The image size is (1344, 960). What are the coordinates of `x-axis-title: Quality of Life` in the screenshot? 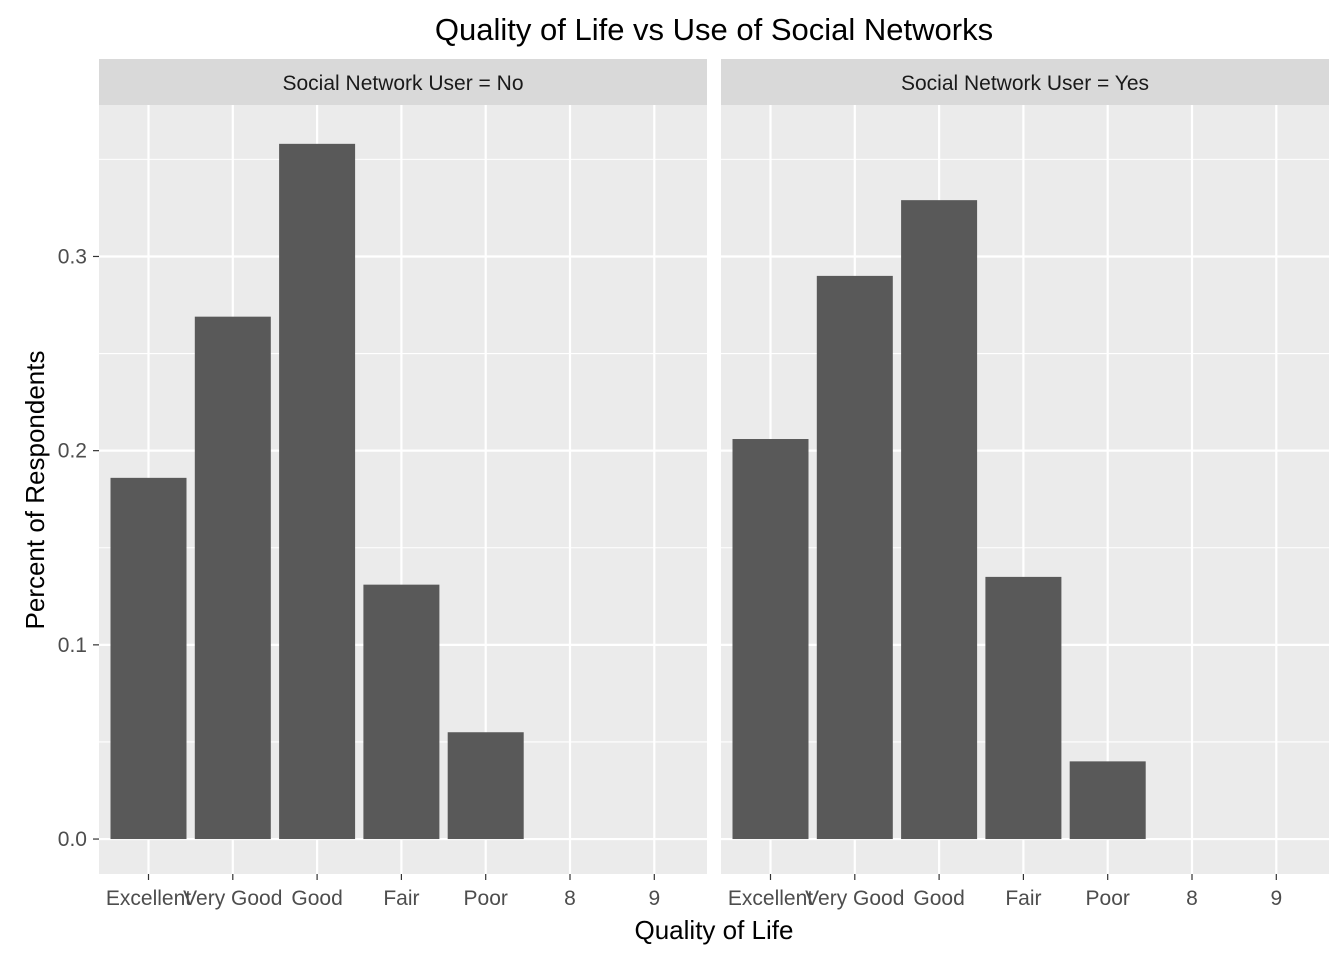 It's located at (714, 930).